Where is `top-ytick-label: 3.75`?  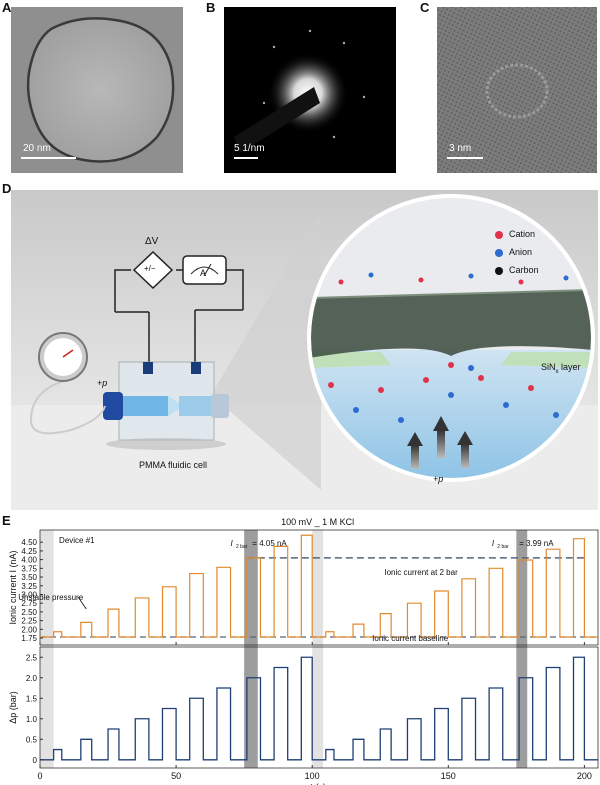 top-ytick-label: 3.75 is located at coordinates (29, 568).